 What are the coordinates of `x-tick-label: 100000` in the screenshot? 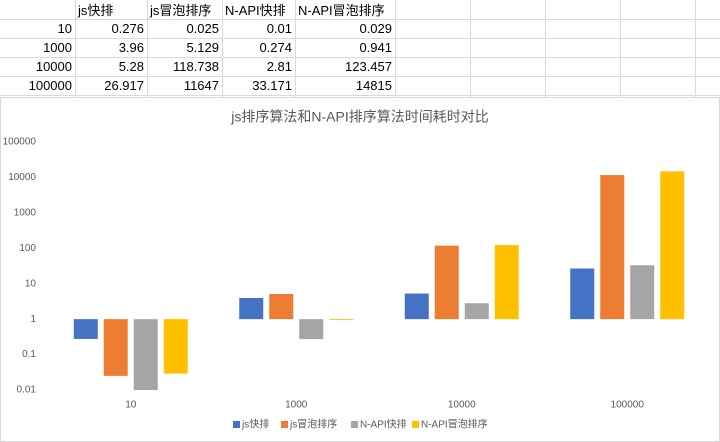 It's located at (628, 405).